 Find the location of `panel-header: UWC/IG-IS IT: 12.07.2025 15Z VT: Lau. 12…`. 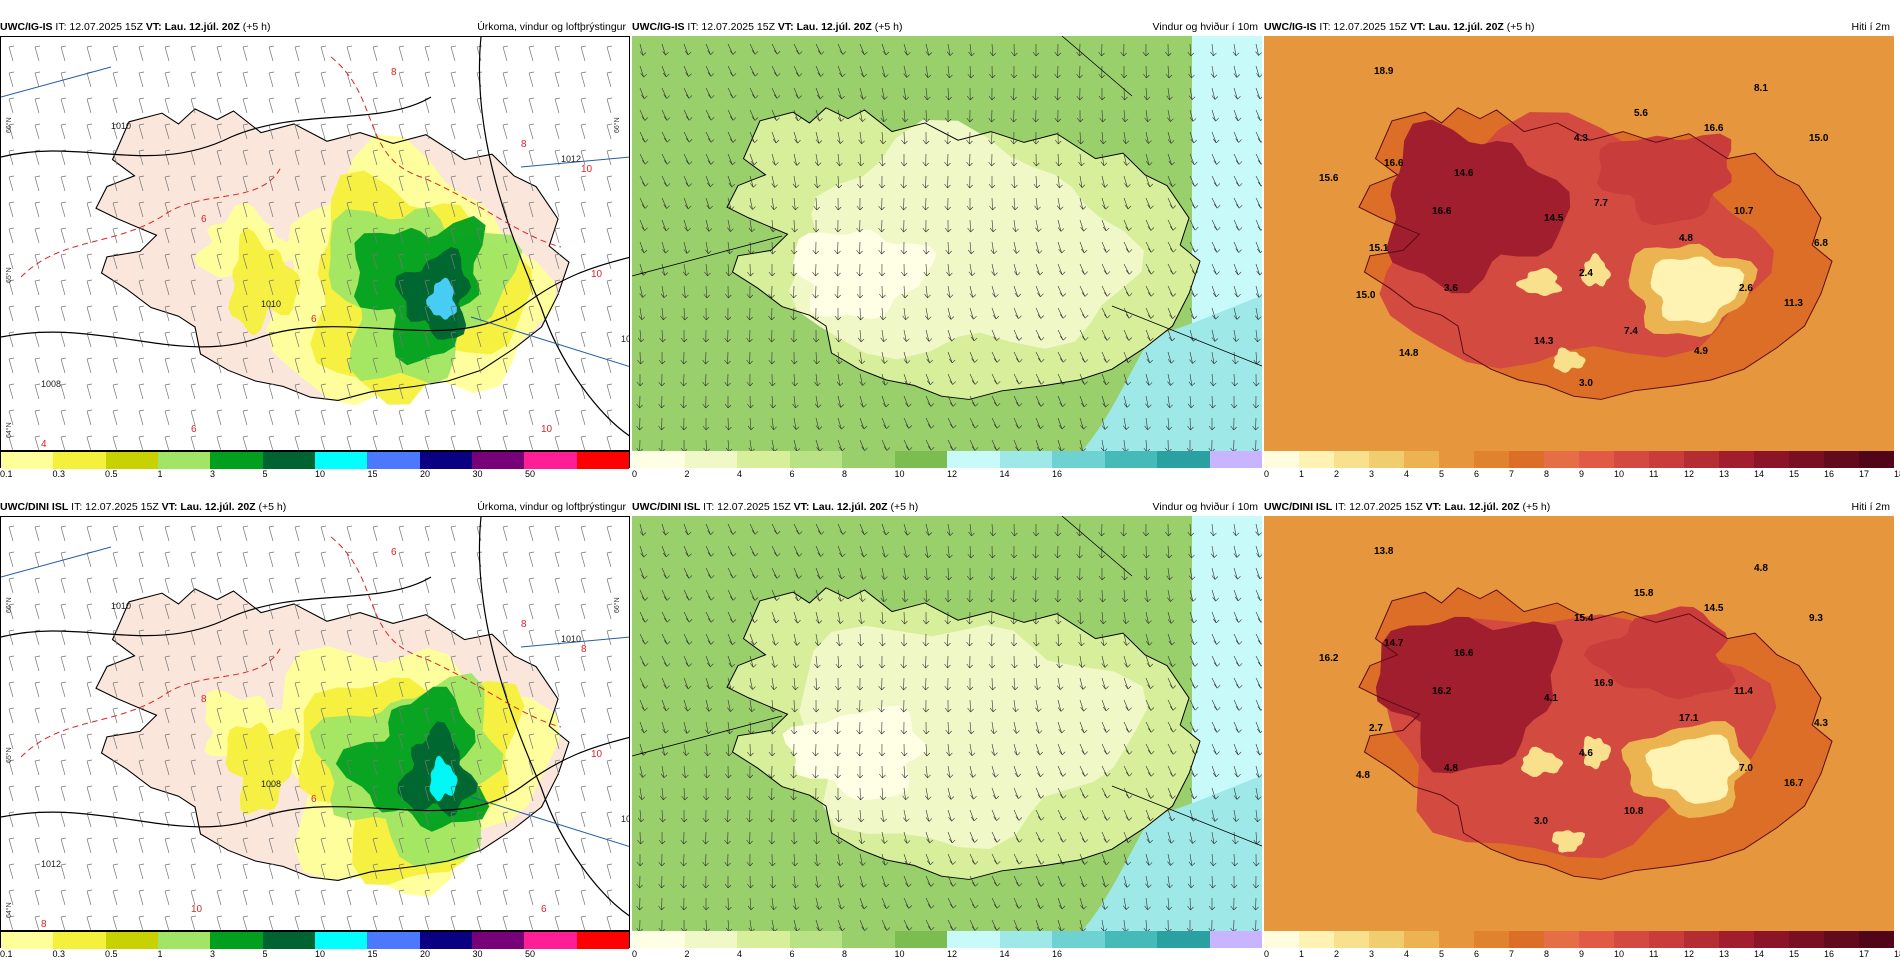

panel-header: UWC/IG-IS IT: 12.07.2025 15Z VT: Lau. 12… is located at coordinates (315, 27).